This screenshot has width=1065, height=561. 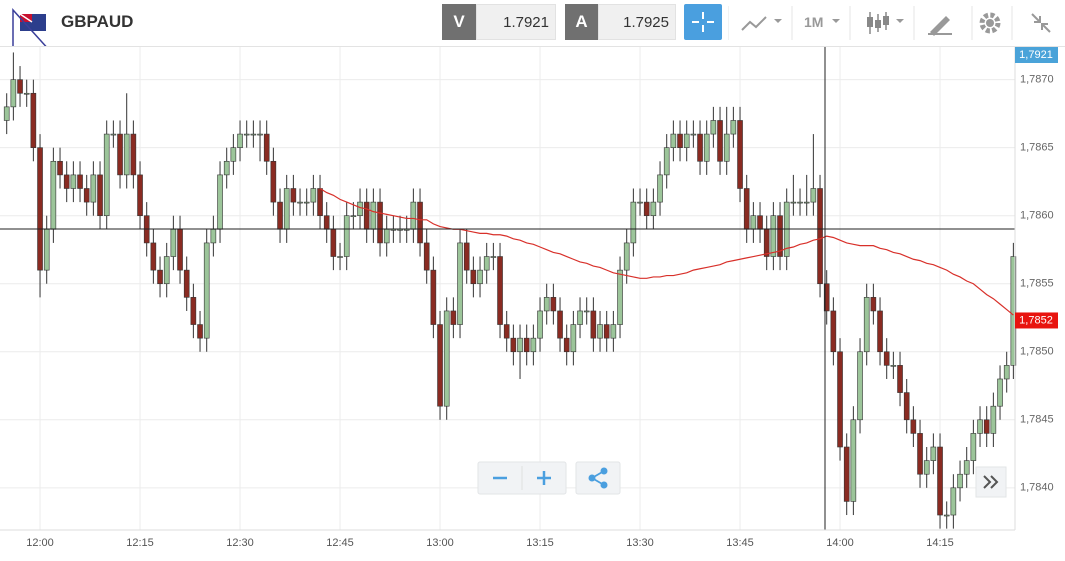 What do you see at coordinates (97, 21) in the screenshot?
I see `symbol-name: GBPAUD` at bounding box center [97, 21].